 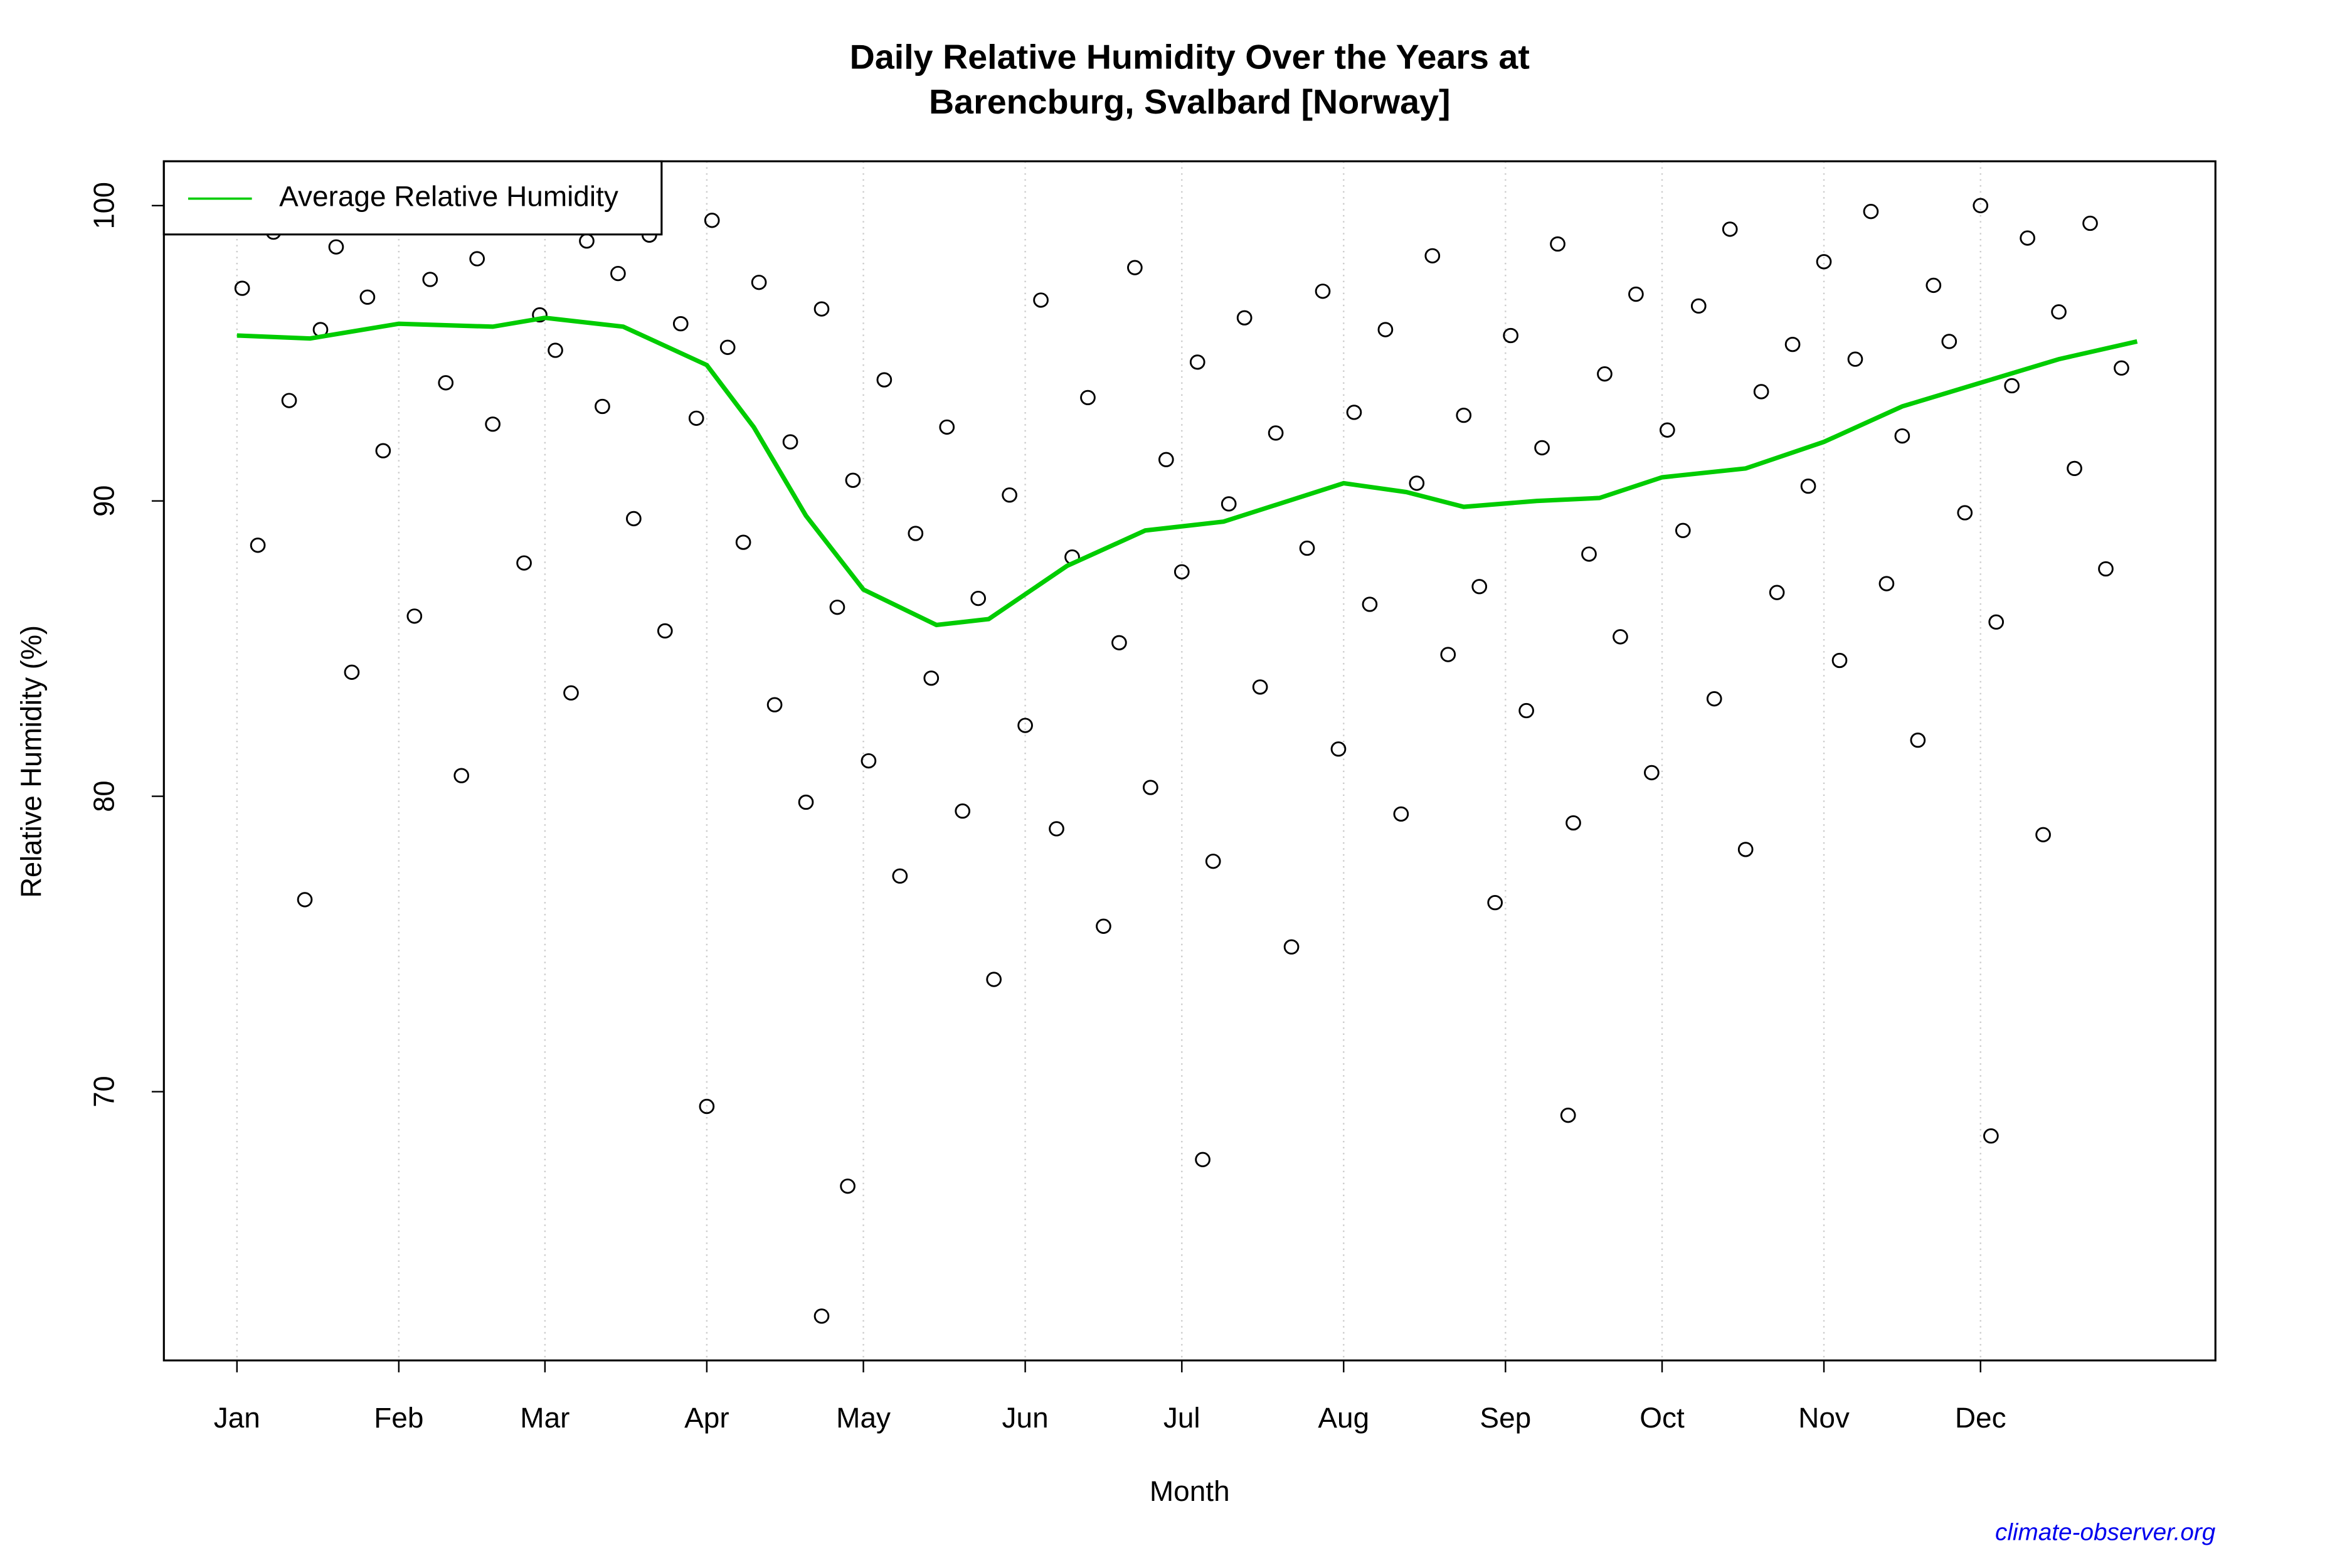 I want to click on x-tick-label: Jan, so click(x=237, y=1418).